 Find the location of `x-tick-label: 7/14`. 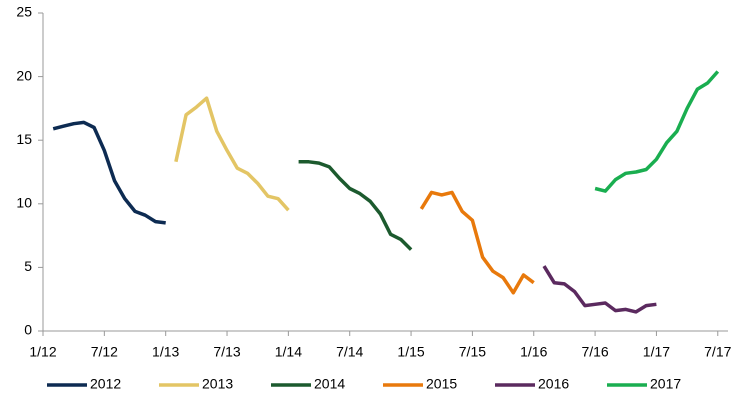

x-tick-label: 7/14 is located at coordinates (349, 352).